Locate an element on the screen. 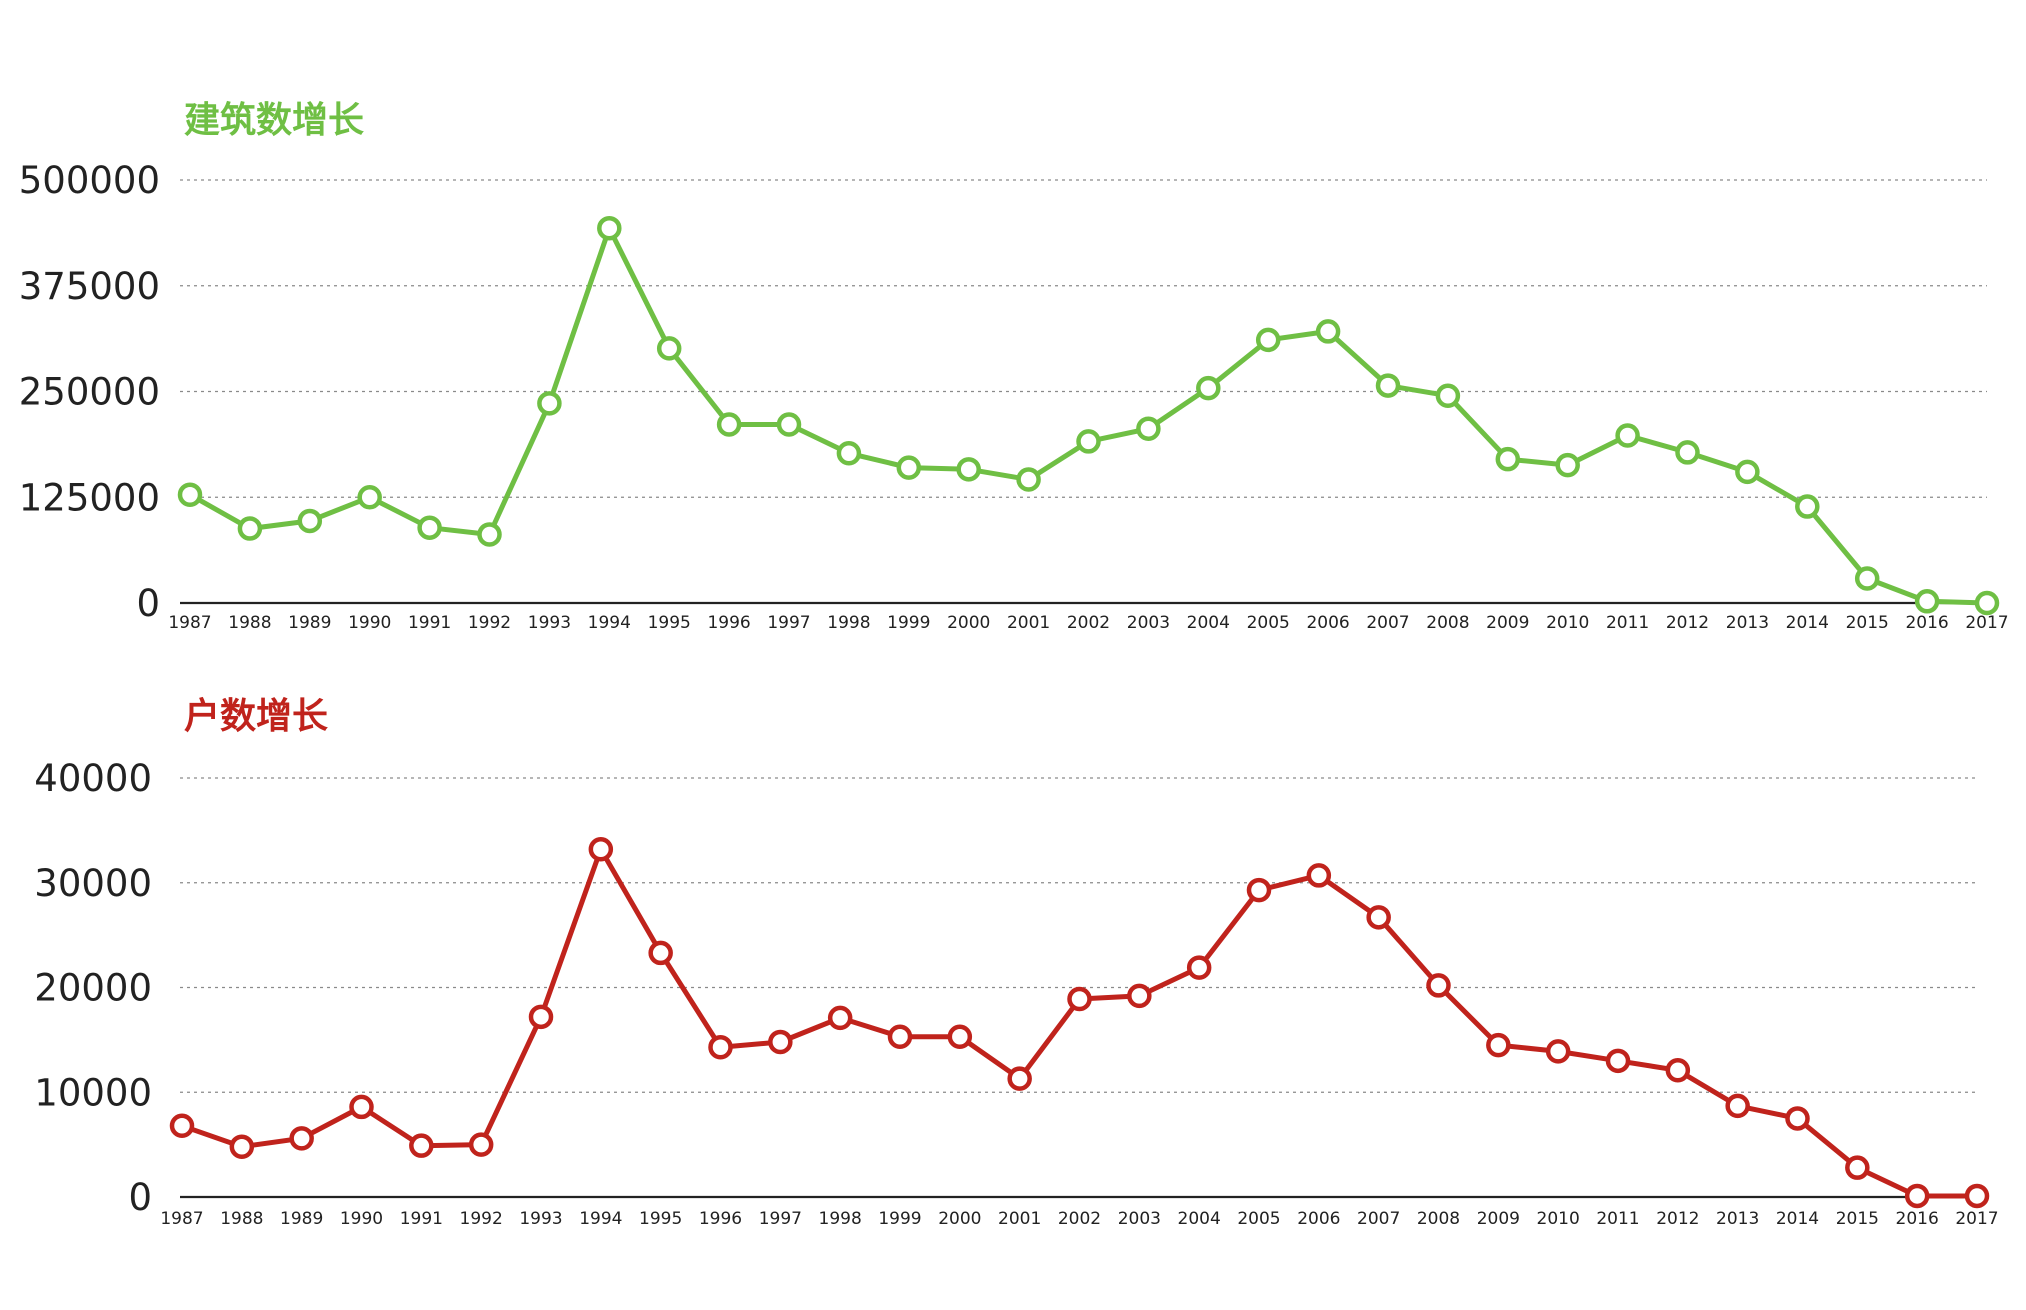  x-tick-label: 2017 is located at coordinates (1976, 1219).